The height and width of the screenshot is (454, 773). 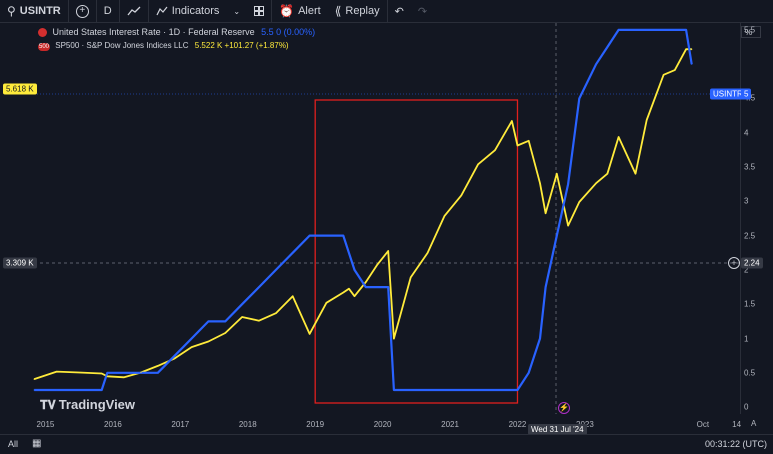 What do you see at coordinates (382, 424) in the screenshot?
I see `time-axis-tick: 2020` at bounding box center [382, 424].